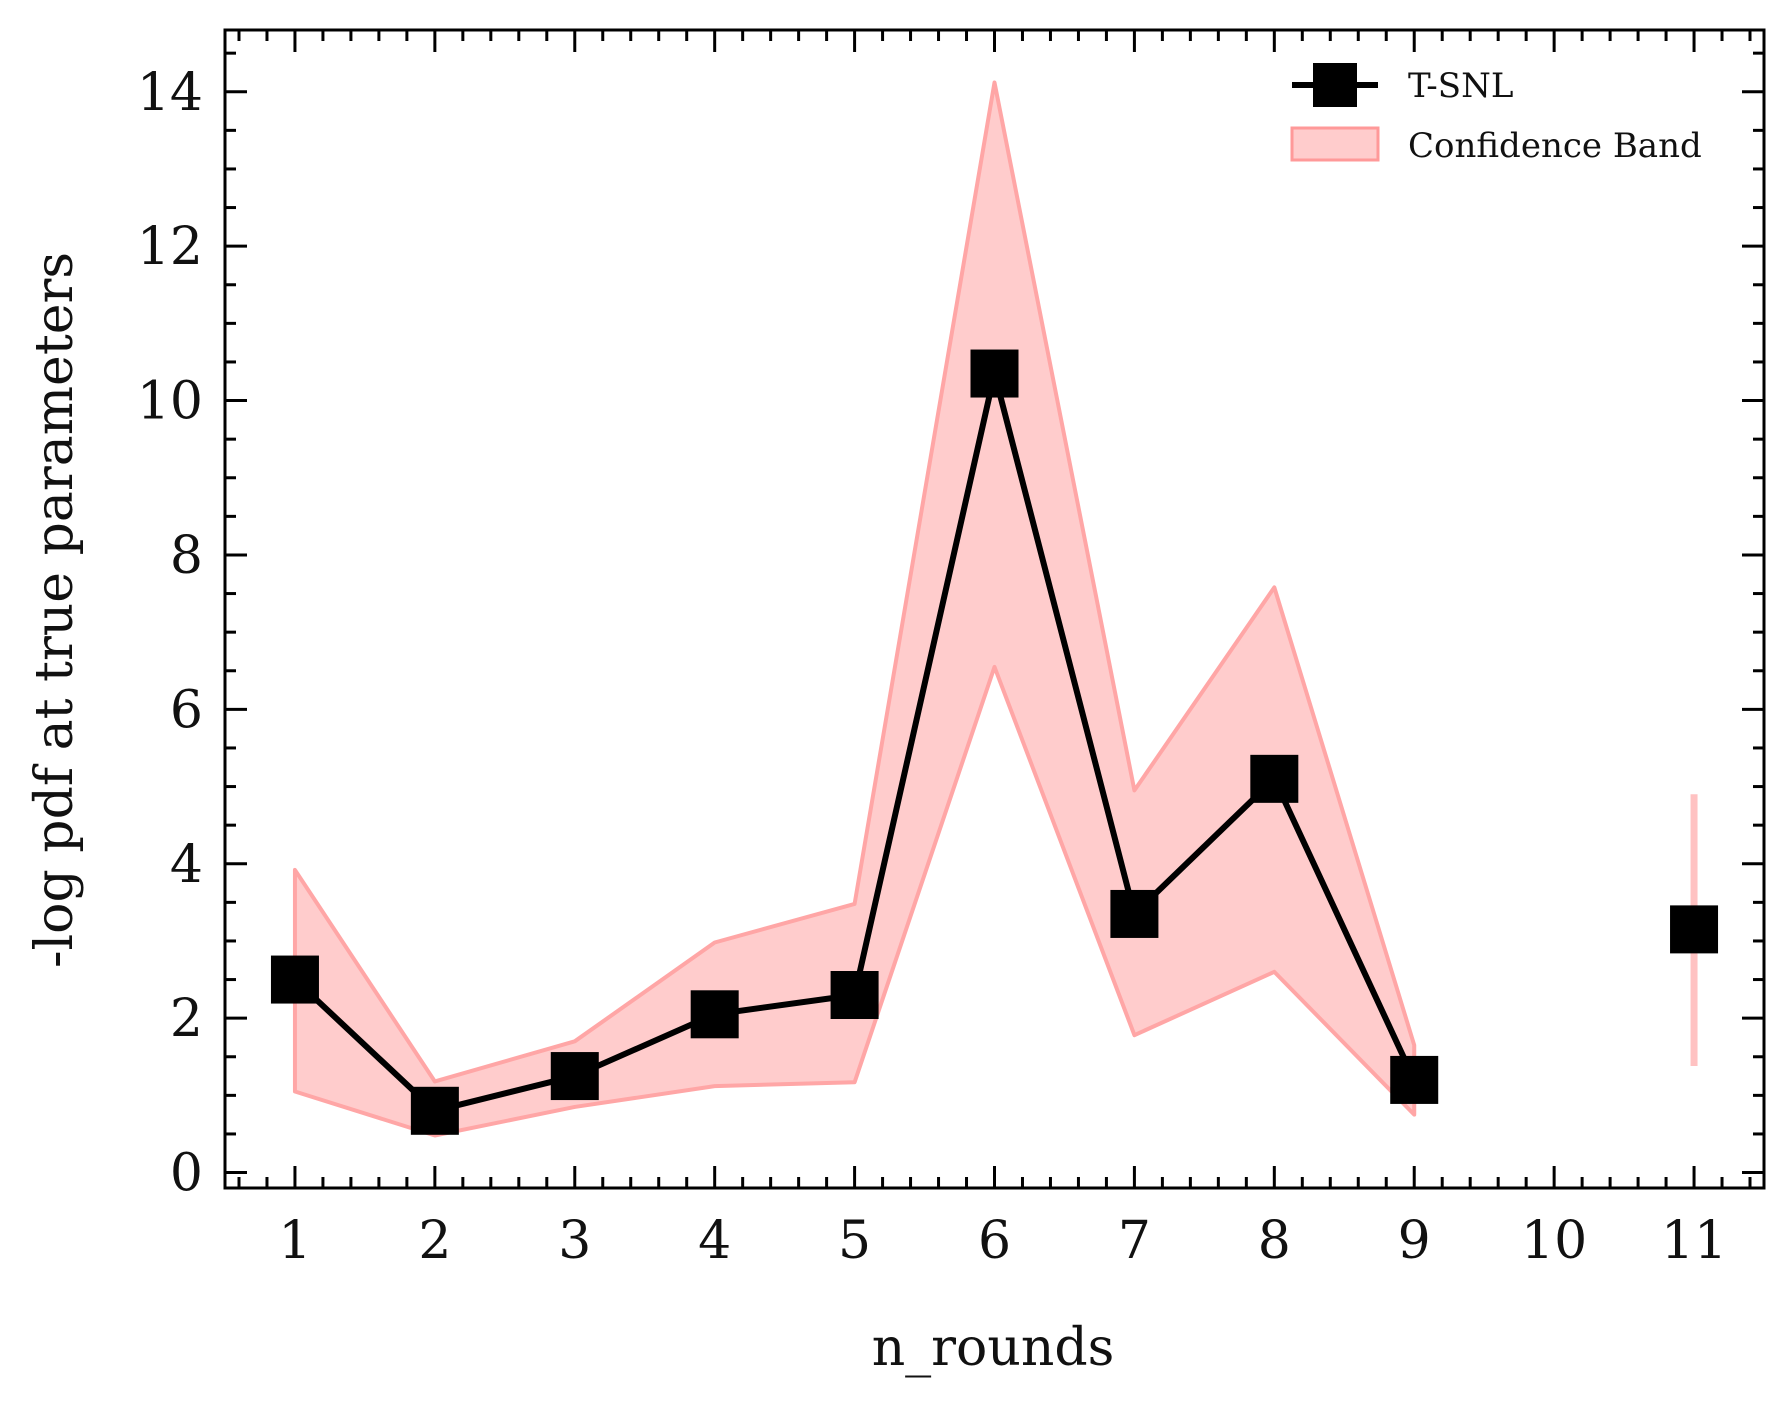 The height and width of the screenshot is (1410, 1789). I want to click on legend-band-swatch, so click(1335, 144).